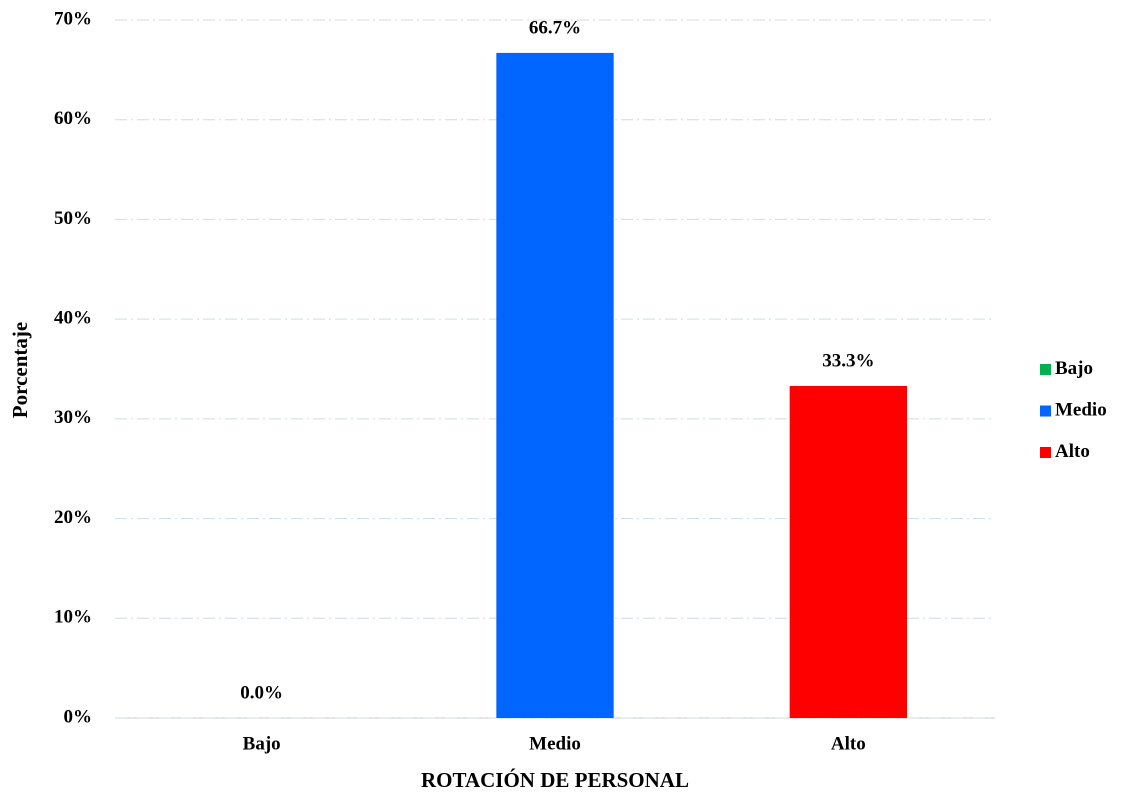 Image resolution: width=1129 pixels, height=798 pixels. What do you see at coordinates (73, 118) in the screenshot?
I see `y-tick-label: 60%` at bounding box center [73, 118].